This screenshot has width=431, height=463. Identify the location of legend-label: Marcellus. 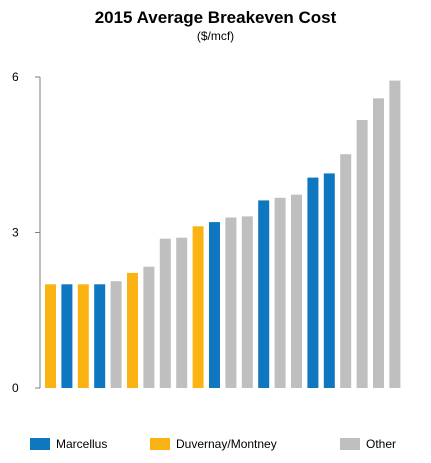
(82, 444).